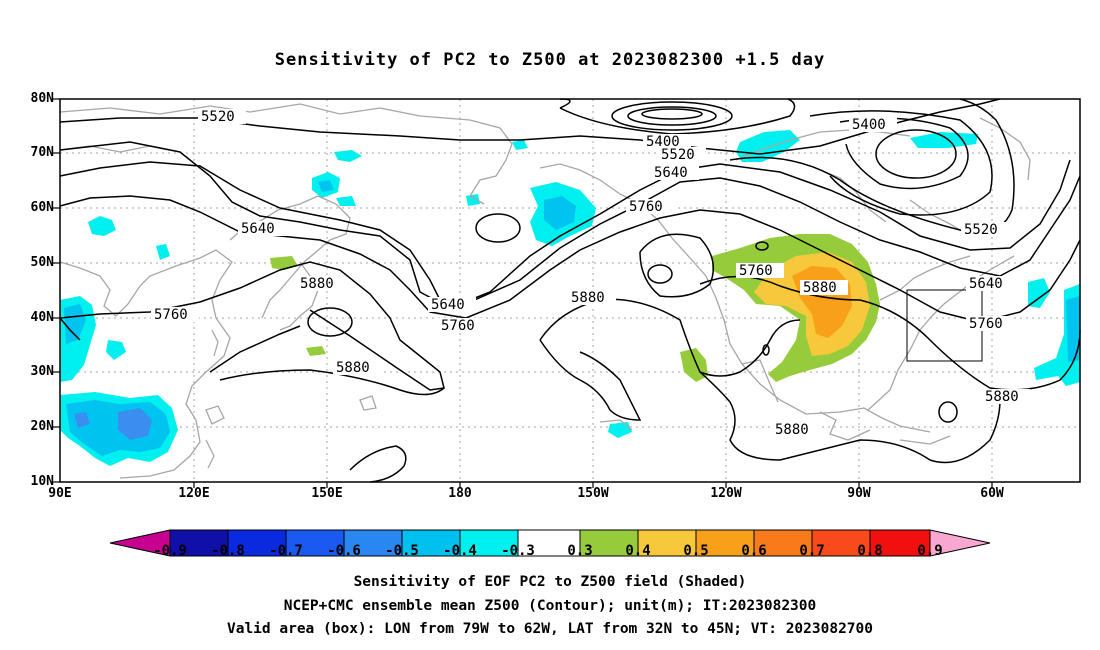 The width and height of the screenshot is (1100, 650). I want to click on lon-label: 120W, so click(726, 493).